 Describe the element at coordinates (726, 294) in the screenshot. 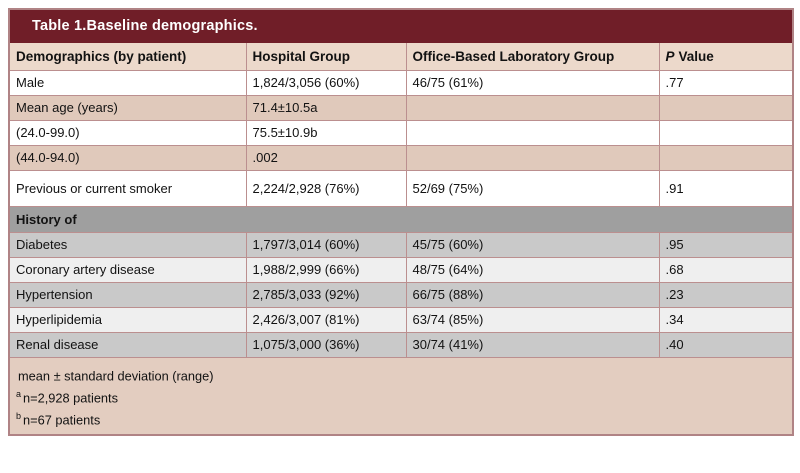

I see `cell-pvalue: .23` at that location.